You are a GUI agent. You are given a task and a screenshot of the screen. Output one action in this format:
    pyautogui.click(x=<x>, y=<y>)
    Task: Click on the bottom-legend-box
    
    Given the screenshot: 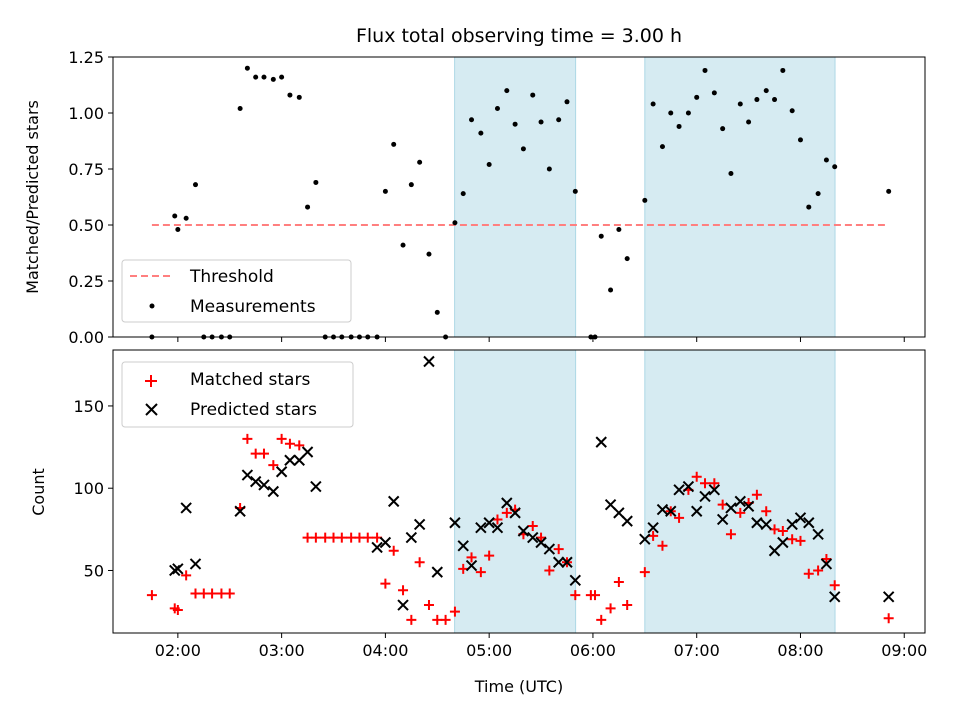 What is the action you would take?
    pyautogui.click(x=237, y=394)
    